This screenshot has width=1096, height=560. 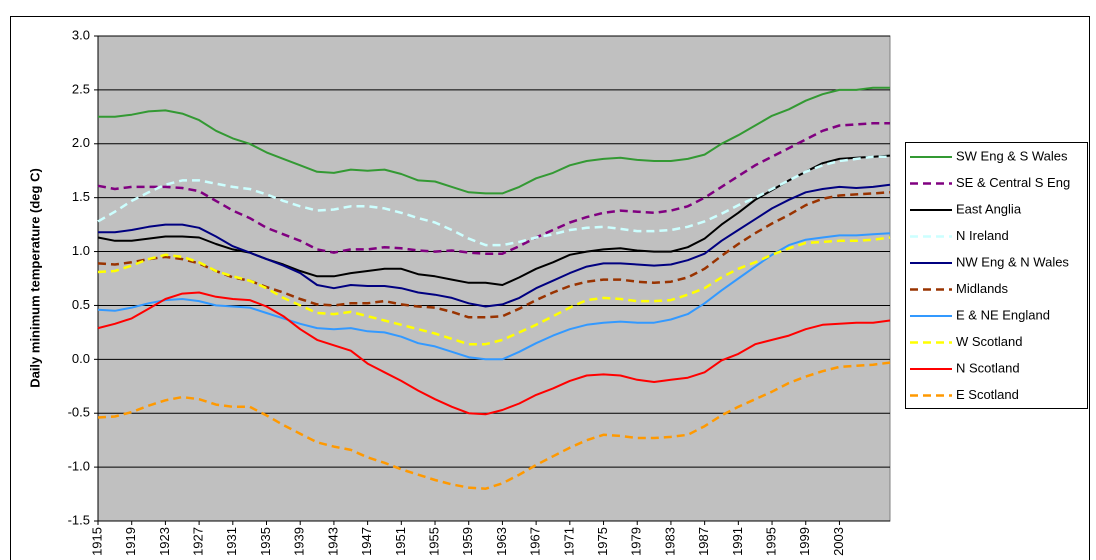 What do you see at coordinates (81, 304) in the screenshot?
I see `y-tick-label: 0.5` at bounding box center [81, 304].